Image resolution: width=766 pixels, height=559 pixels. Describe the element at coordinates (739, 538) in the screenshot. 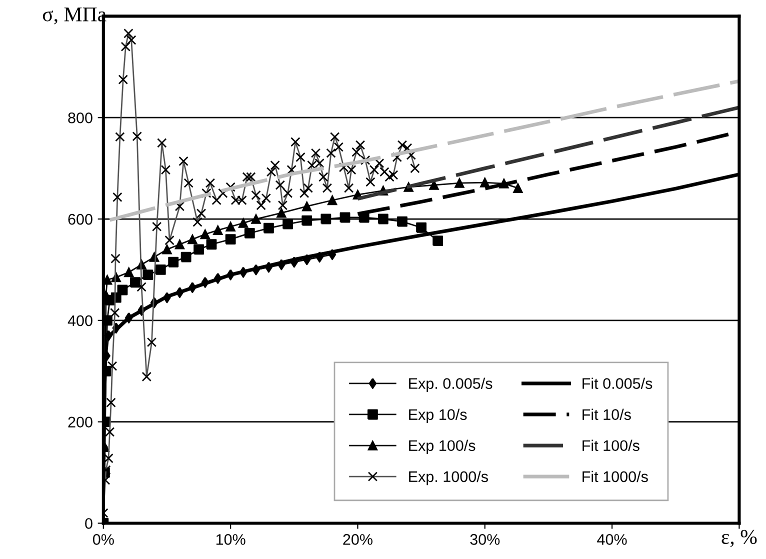

I see `x-axis-title: ε, %` at that location.